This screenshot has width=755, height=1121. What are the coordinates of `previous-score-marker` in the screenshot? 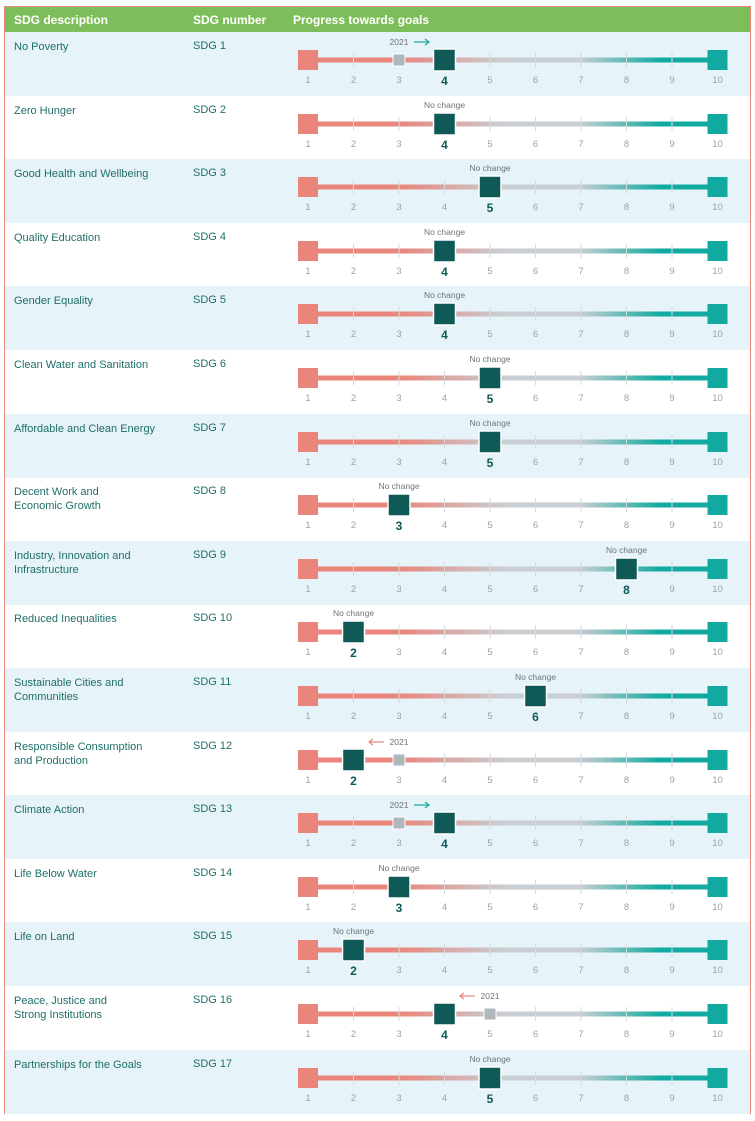 It's located at (399, 823).